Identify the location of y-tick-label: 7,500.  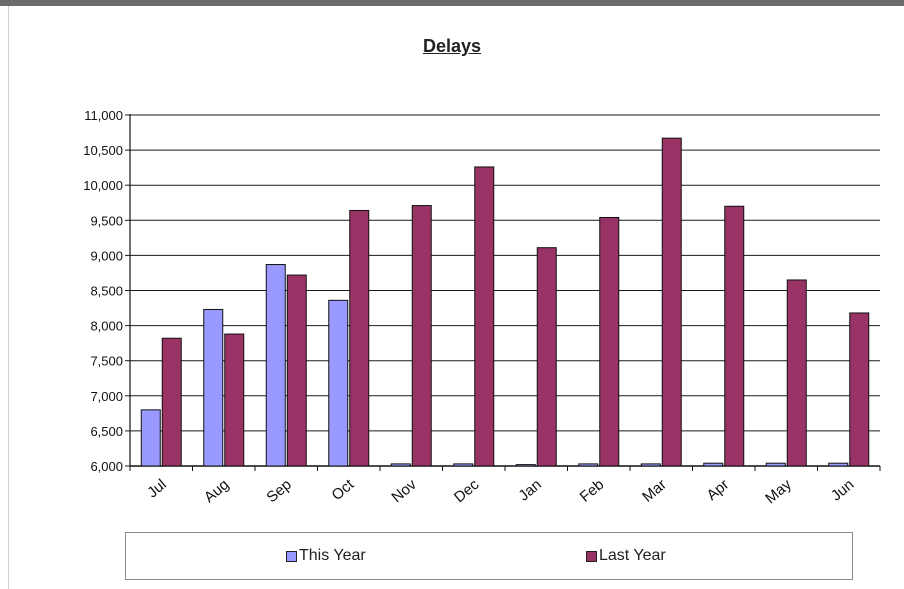
(106, 361).